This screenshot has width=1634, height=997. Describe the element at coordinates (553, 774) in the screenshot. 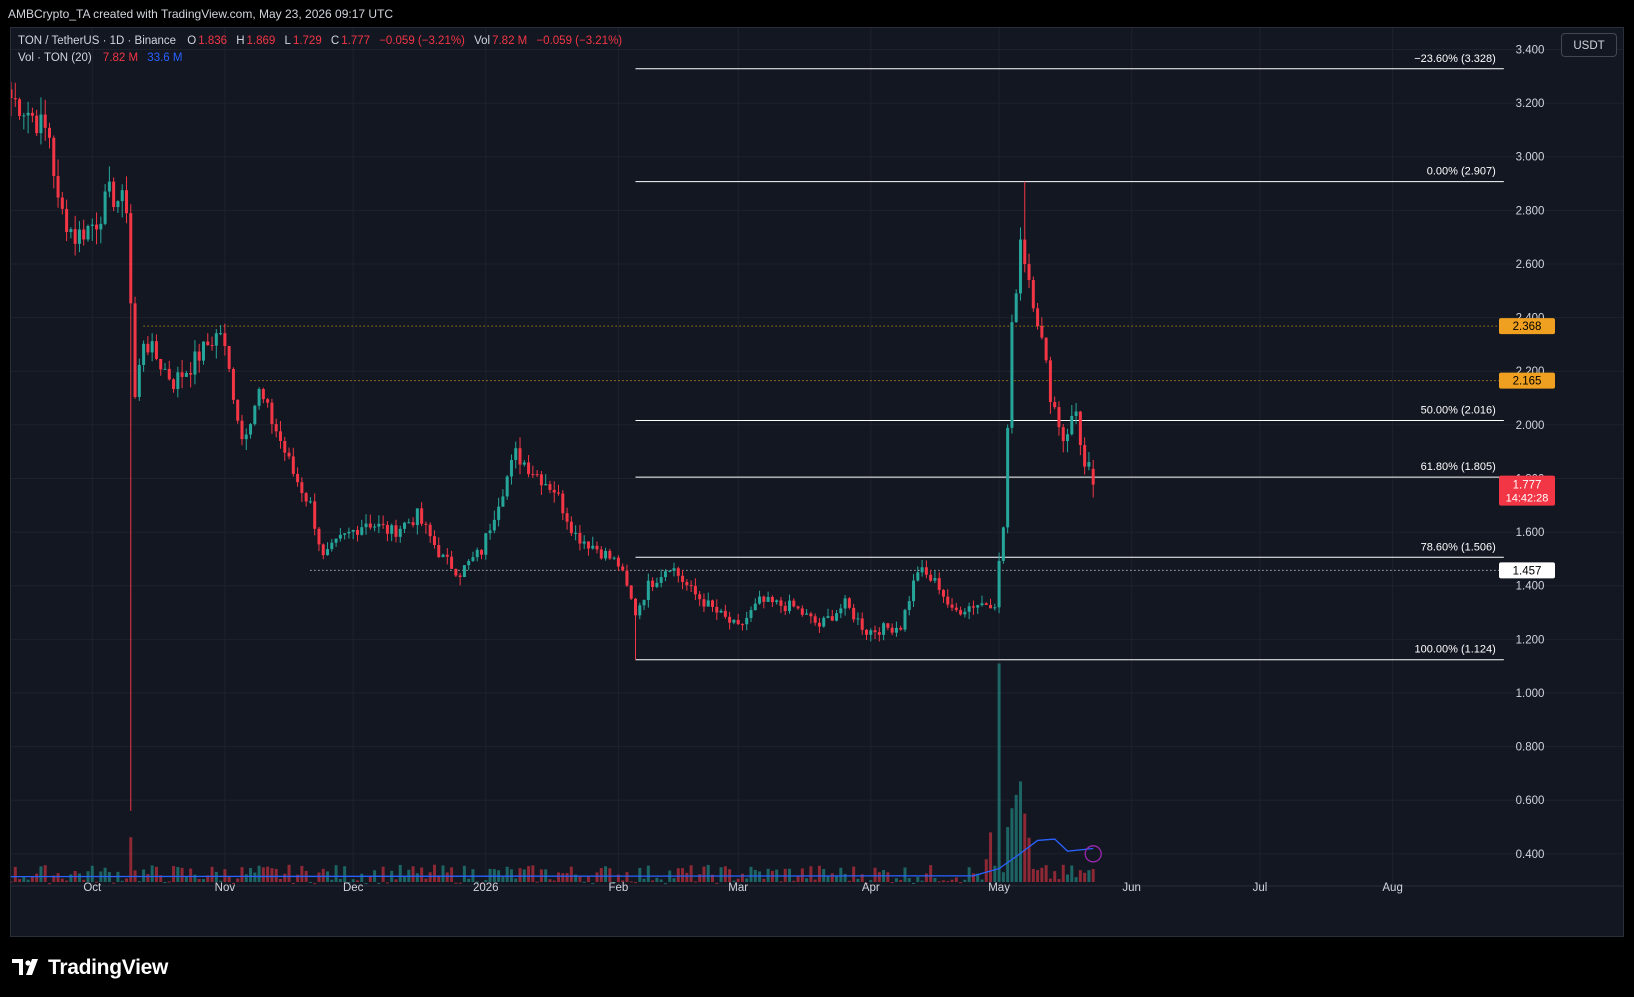

I see `volume-bars` at that location.